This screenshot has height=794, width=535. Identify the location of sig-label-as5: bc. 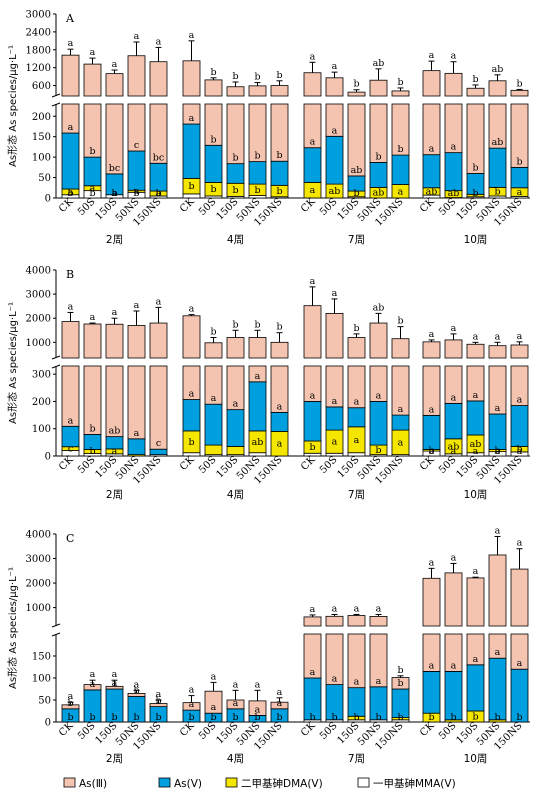
(114, 168).